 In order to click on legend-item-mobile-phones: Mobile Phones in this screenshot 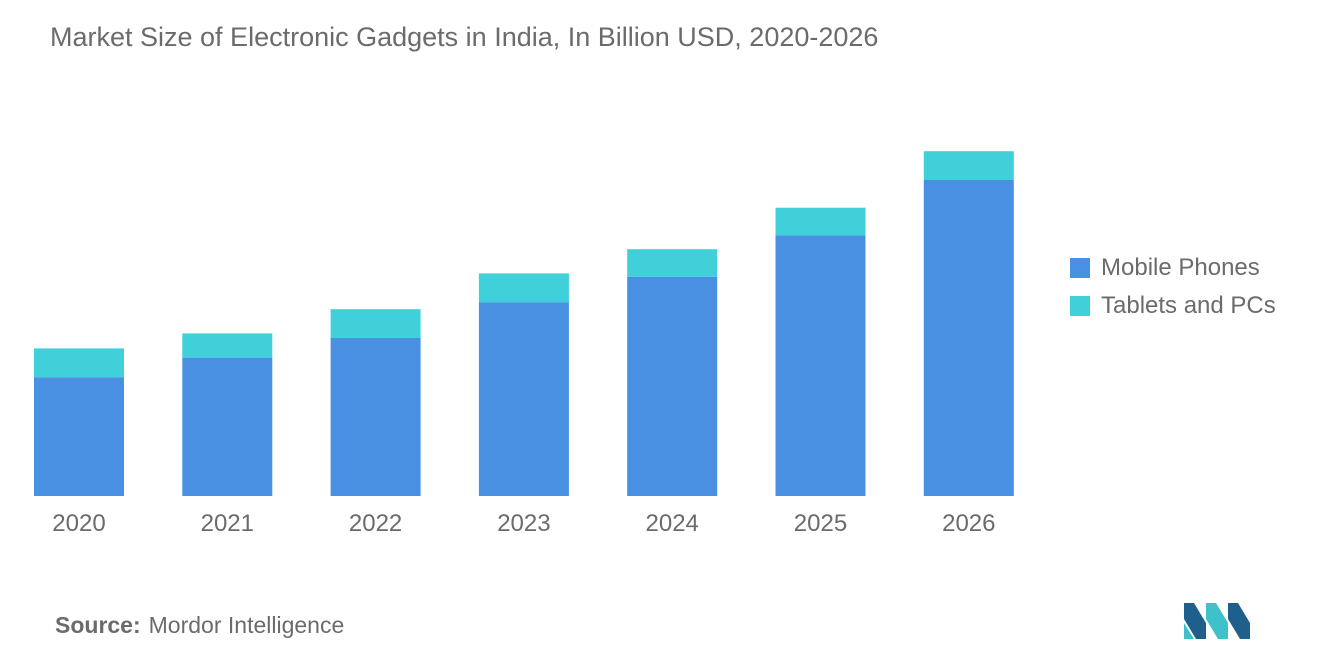, I will do `click(1173, 268)`.